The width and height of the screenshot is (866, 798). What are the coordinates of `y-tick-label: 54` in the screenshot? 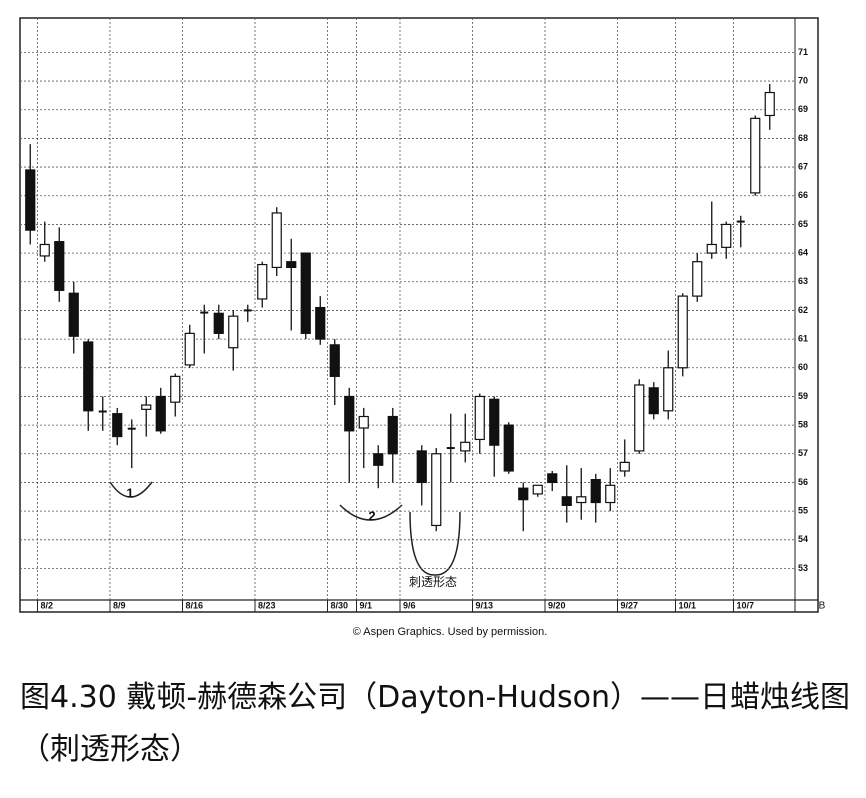 It's located at (803, 539).